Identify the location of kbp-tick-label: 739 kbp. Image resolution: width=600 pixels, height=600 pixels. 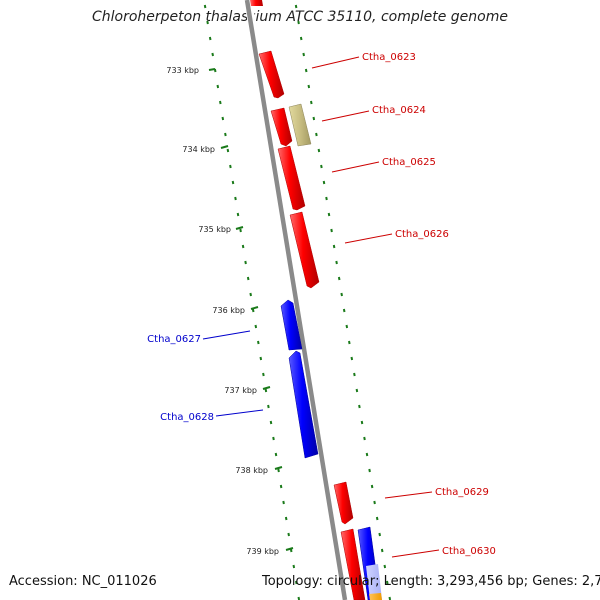
(262, 551).